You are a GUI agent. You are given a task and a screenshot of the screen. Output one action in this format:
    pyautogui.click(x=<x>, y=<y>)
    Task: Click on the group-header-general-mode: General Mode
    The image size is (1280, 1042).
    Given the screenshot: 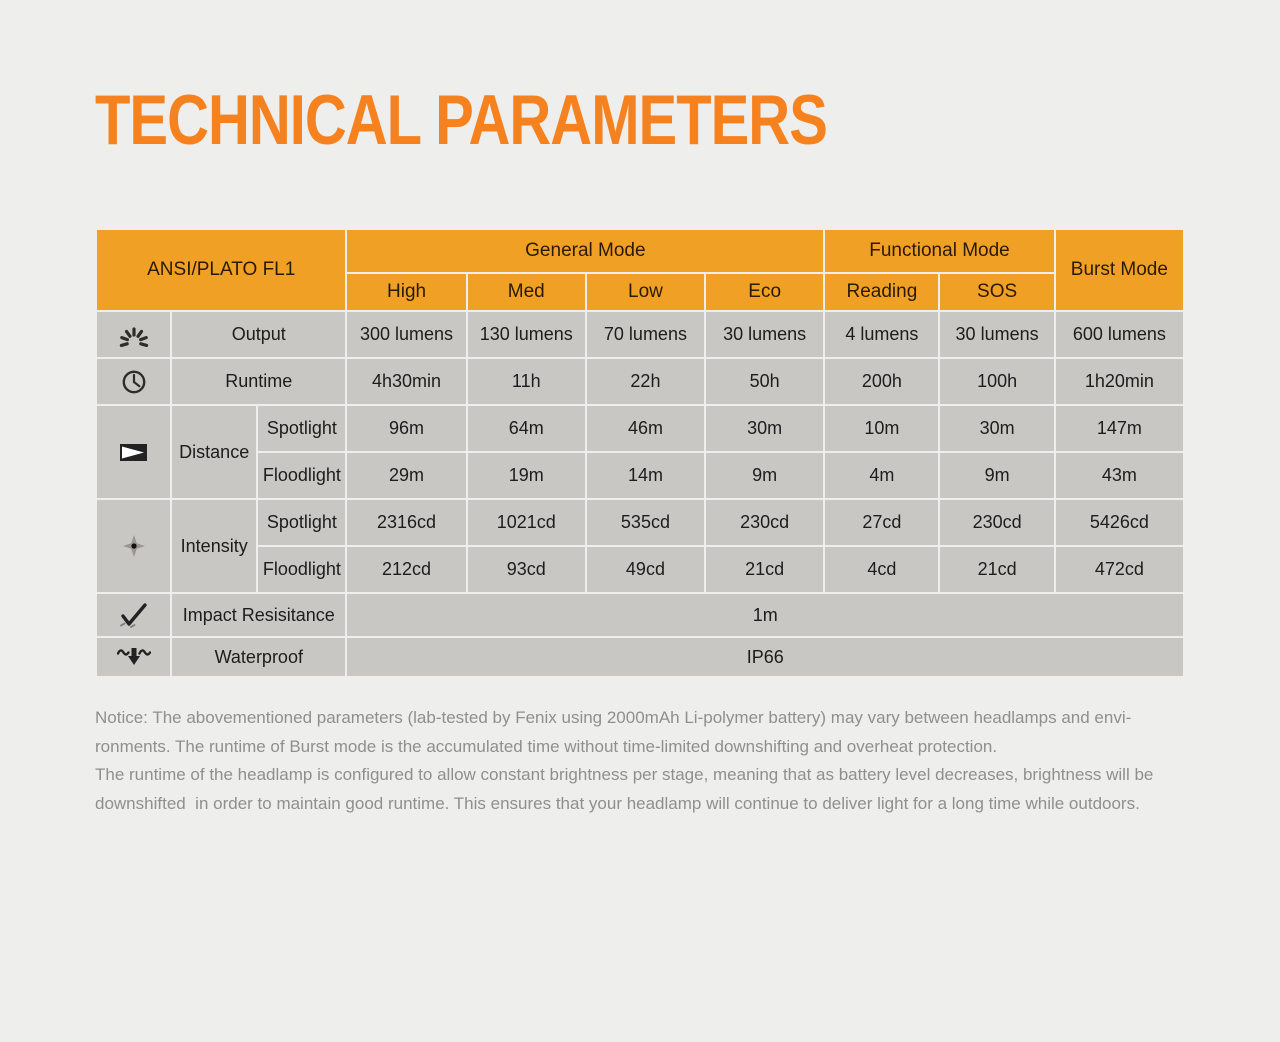 What is the action you would take?
    pyautogui.click(x=585, y=251)
    